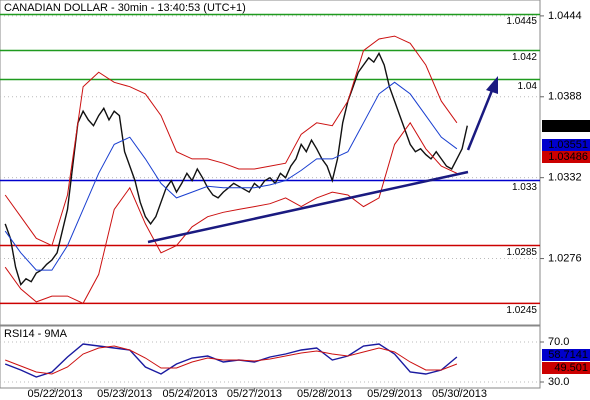 This screenshot has height=400, width=590. I want to click on trend-line, so click(308, 207).